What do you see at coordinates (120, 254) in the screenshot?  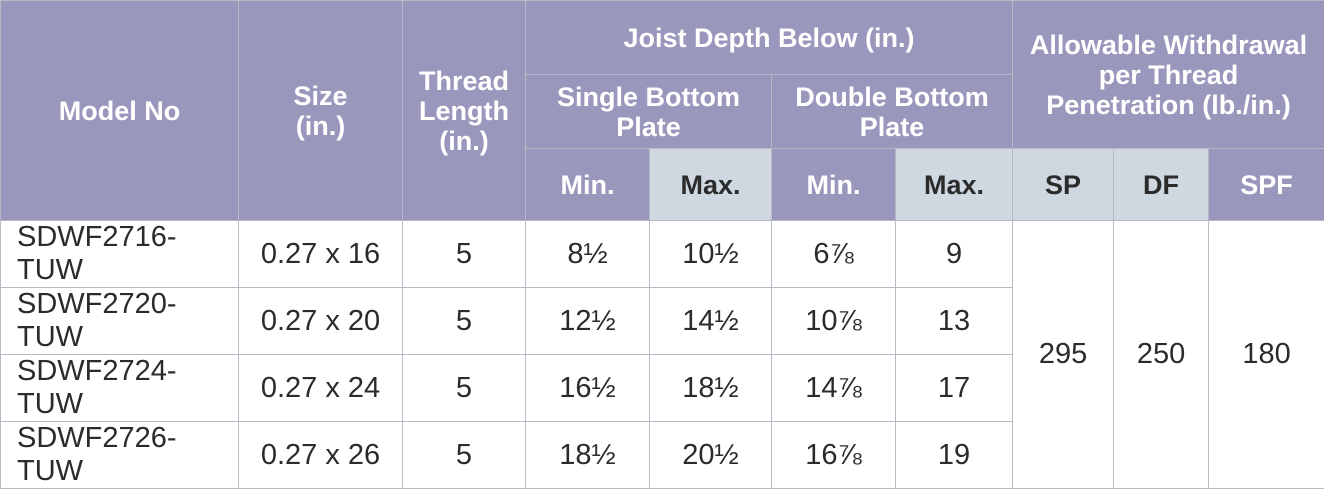 I see `model-cell: SDWF2716-TUW` at bounding box center [120, 254].